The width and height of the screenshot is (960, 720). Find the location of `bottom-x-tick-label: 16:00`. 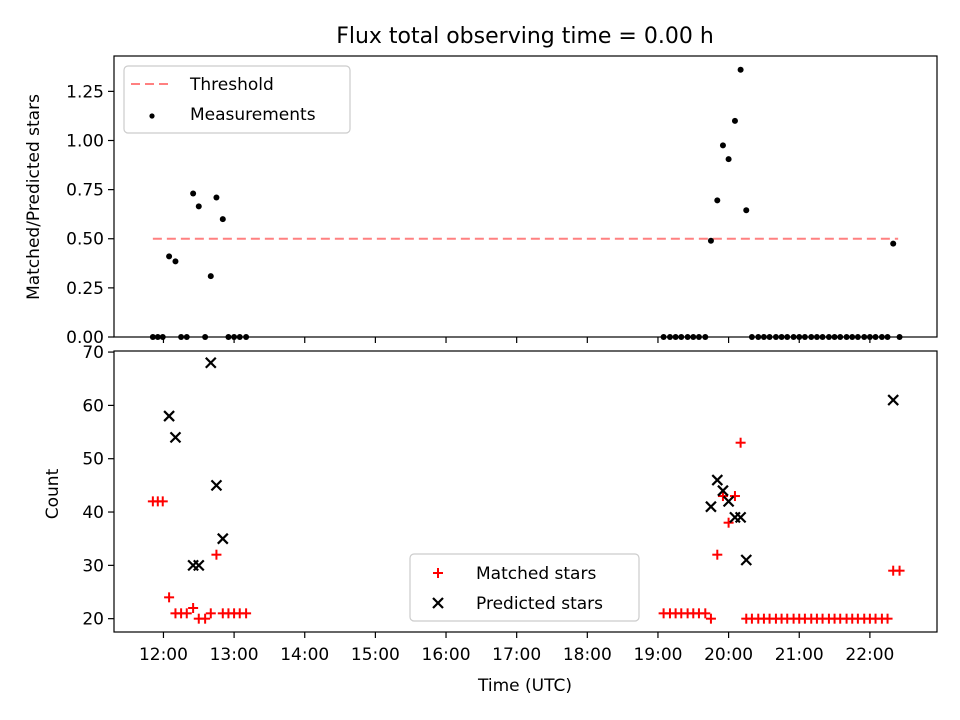

bottom-x-tick-label: 16:00 is located at coordinates (446, 655).